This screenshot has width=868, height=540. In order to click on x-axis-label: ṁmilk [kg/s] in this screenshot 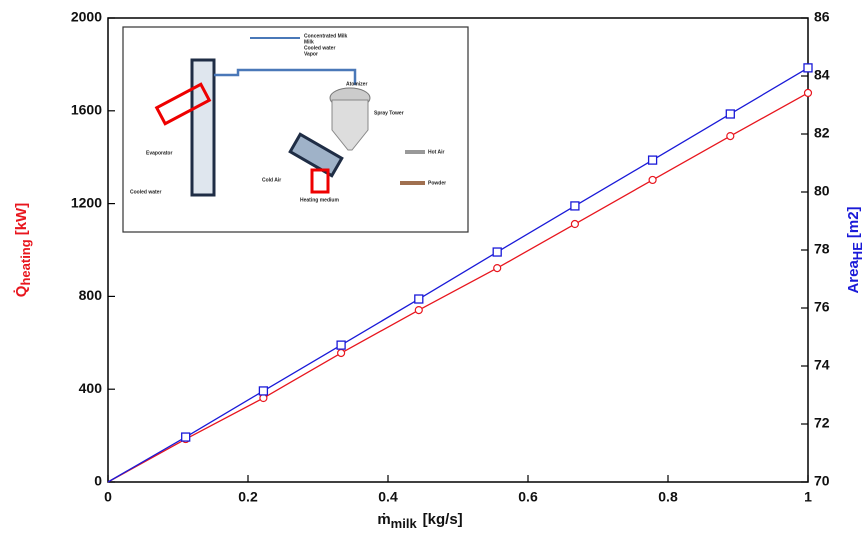, I will do `click(419, 521)`.